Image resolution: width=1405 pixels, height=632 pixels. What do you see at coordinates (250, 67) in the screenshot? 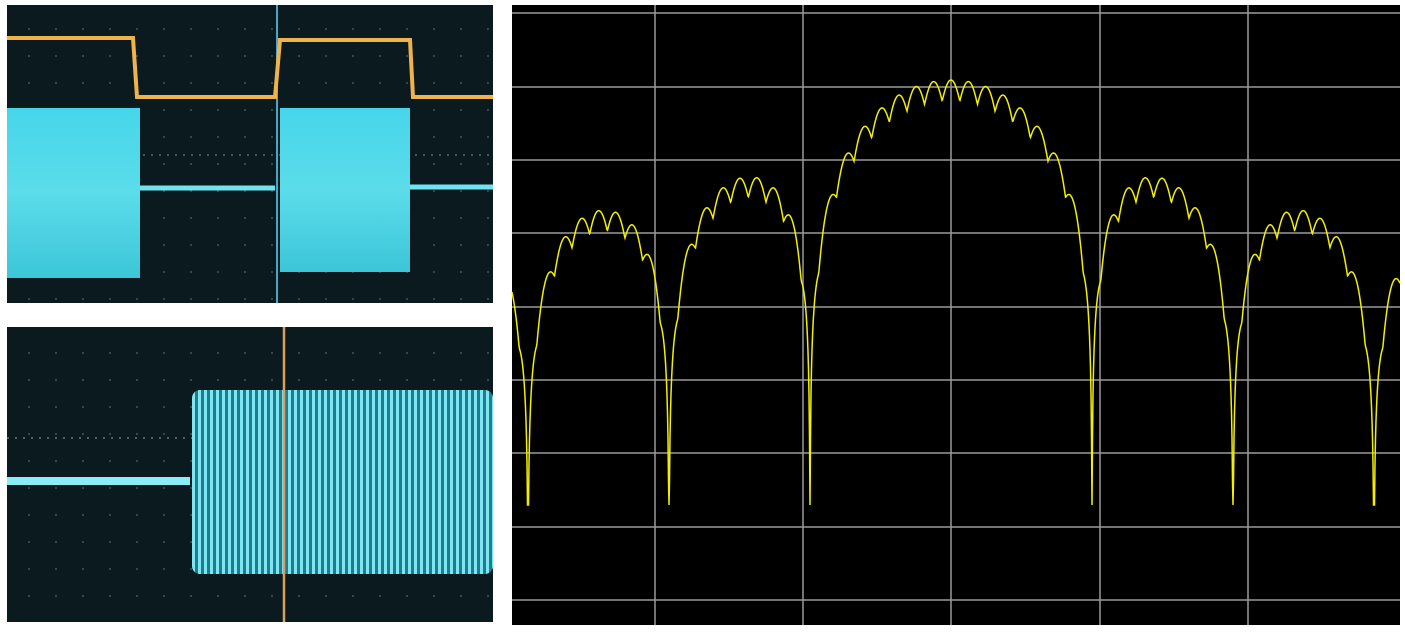
I see `trace-gate` at bounding box center [250, 67].